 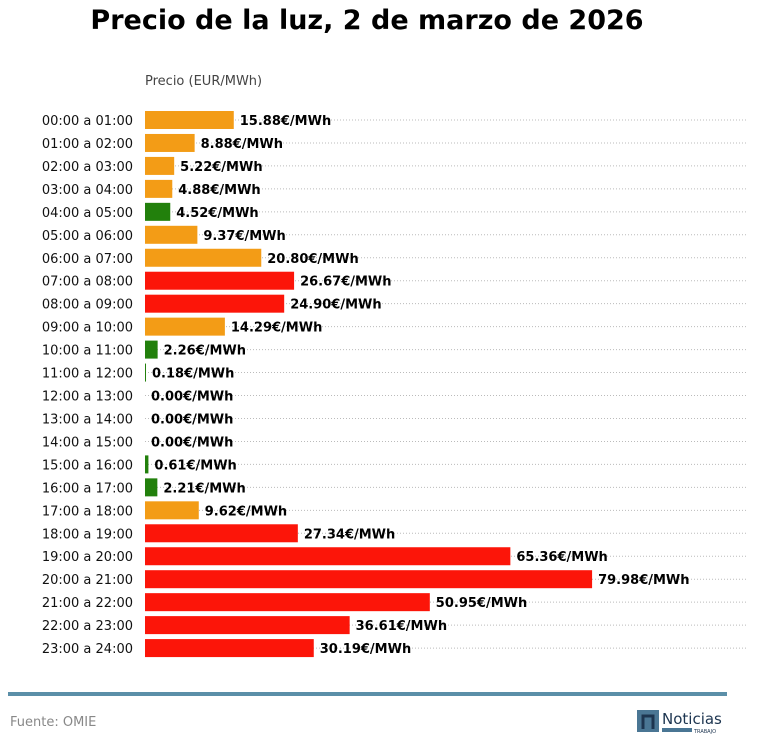 What do you see at coordinates (217, 213) in the screenshot?
I see `data-label: 4.52€/MWh` at bounding box center [217, 213].